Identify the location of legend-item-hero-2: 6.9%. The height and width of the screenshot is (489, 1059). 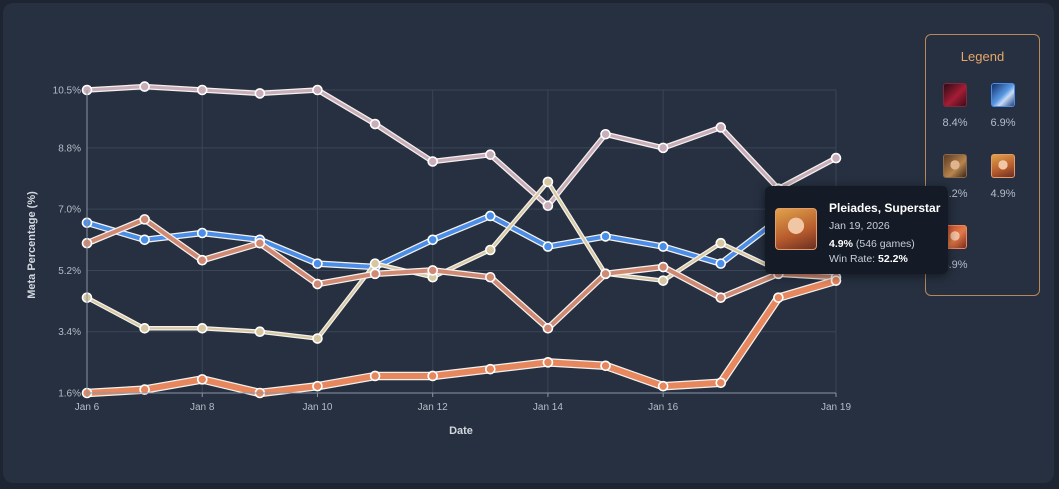
(1003, 106).